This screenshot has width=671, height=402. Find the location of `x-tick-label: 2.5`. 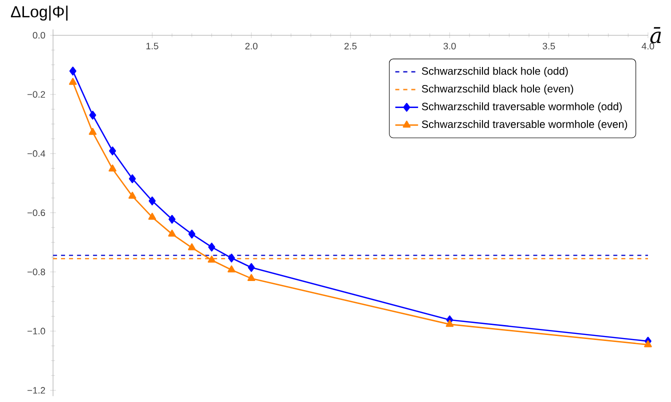

x-tick-label: 2.5 is located at coordinates (350, 46).